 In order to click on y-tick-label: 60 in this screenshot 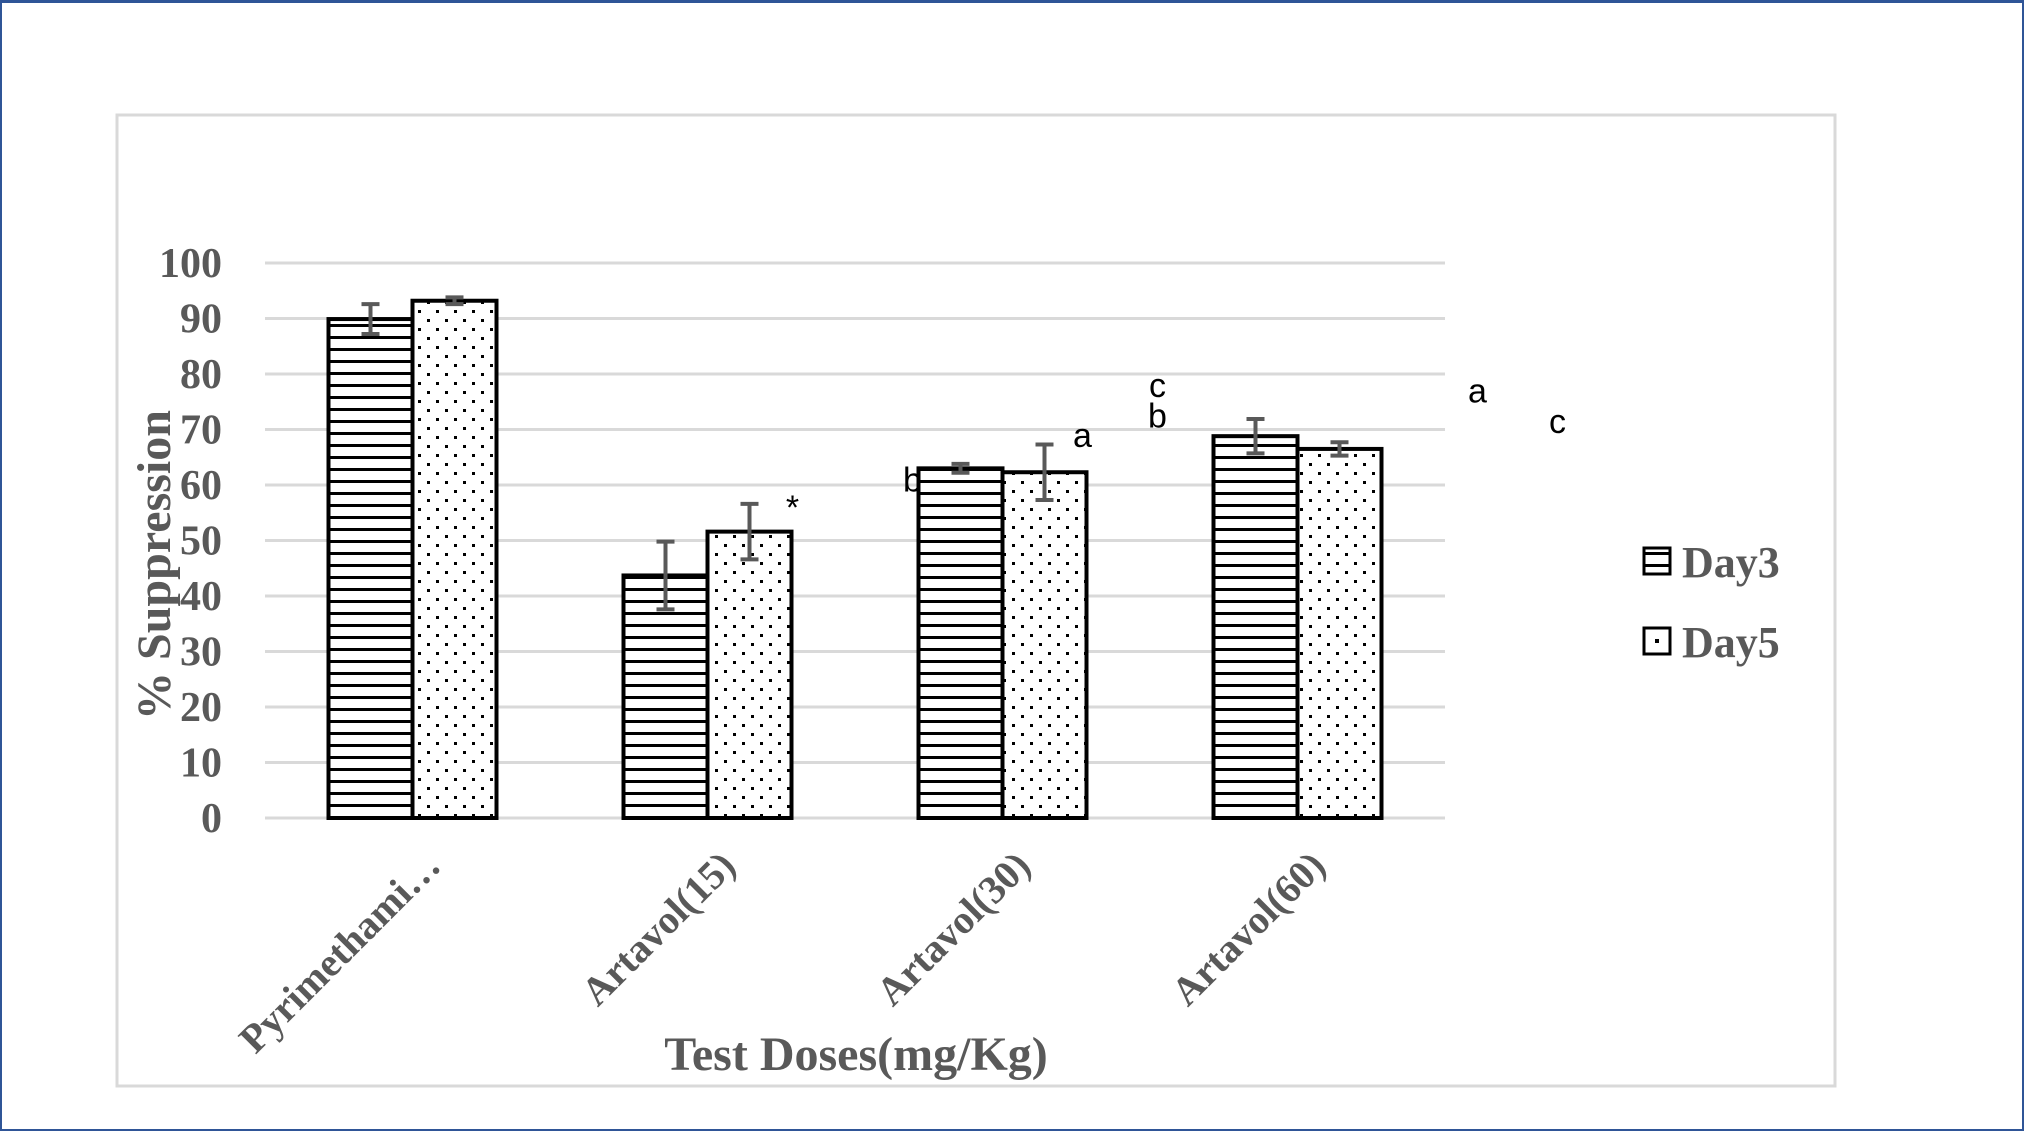, I will do `click(201, 486)`.